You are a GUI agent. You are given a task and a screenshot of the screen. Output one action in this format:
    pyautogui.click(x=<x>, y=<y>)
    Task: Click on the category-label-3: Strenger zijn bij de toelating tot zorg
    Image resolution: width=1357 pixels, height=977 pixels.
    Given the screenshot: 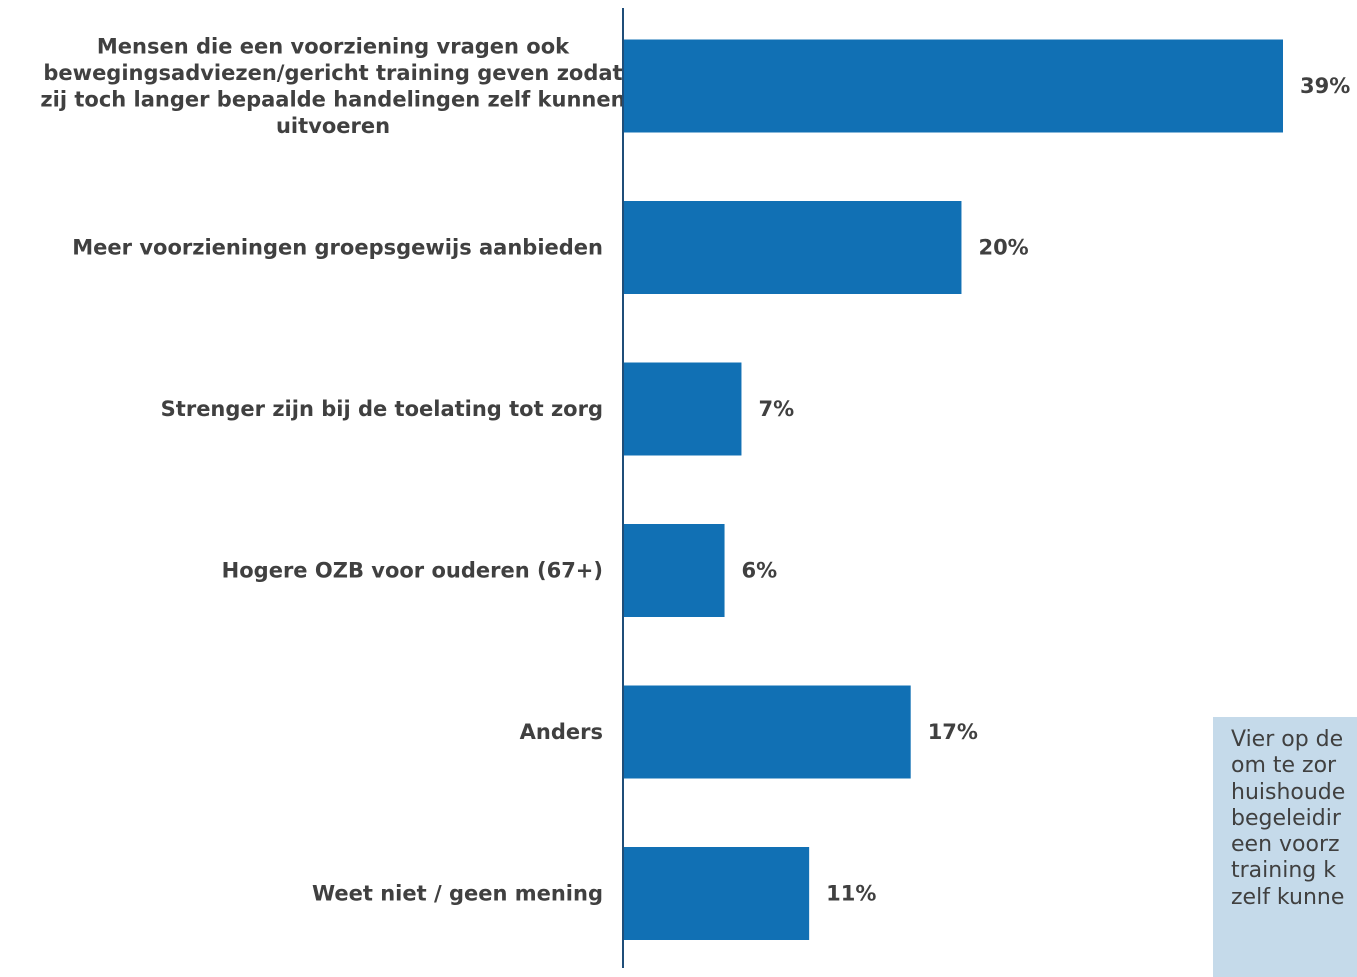 What is the action you would take?
    pyautogui.click(x=382, y=409)
    